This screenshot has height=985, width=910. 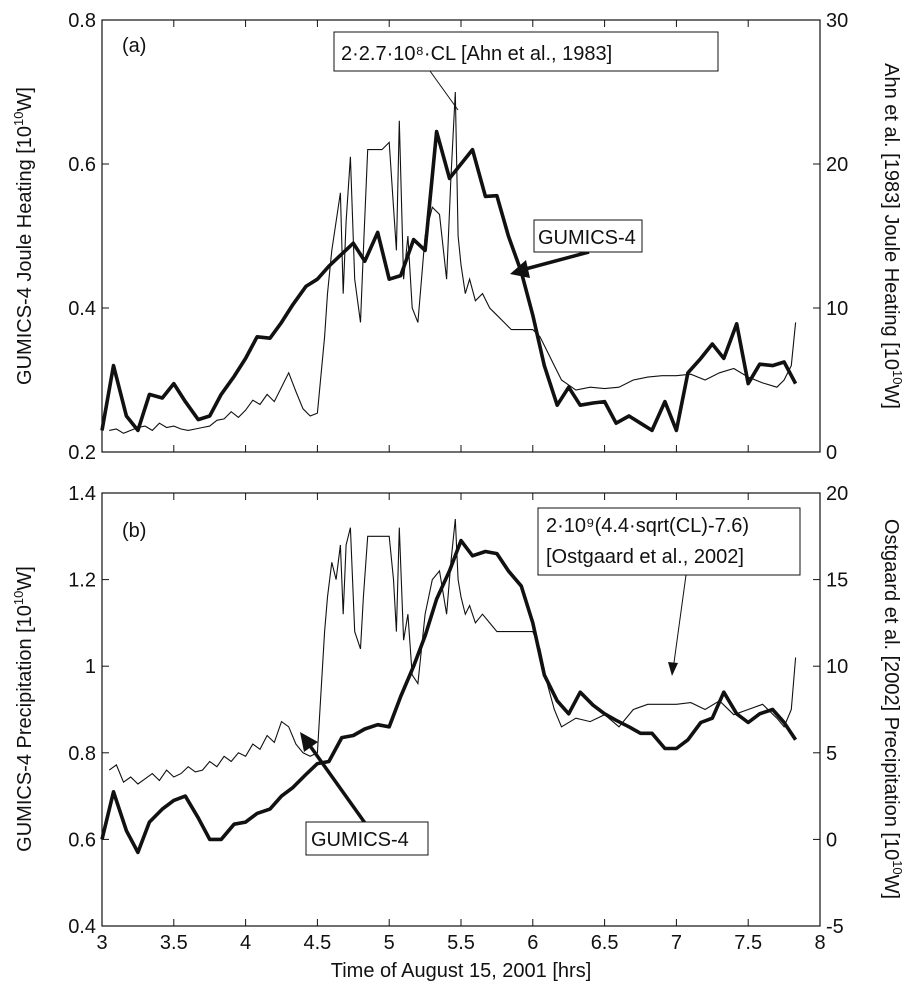 I want to click on right-y-tick-label: 5, so click(x=831, y=754).